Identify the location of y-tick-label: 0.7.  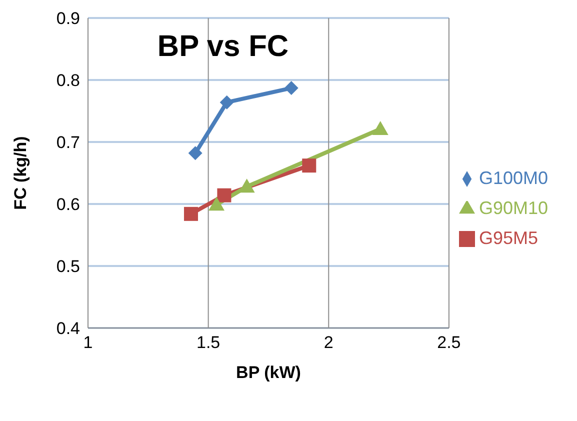
(68, 142).